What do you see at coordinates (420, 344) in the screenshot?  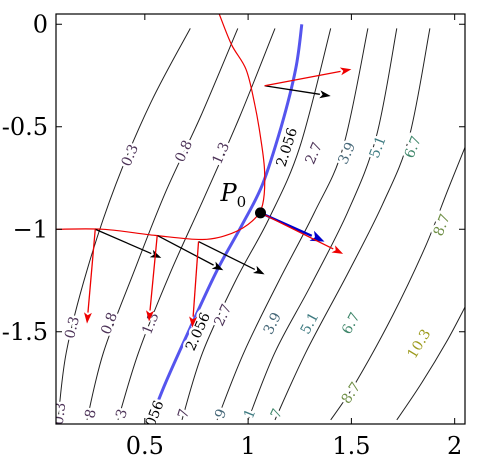 I see `contour-label: 10.3` at bounding box center [420, 344].